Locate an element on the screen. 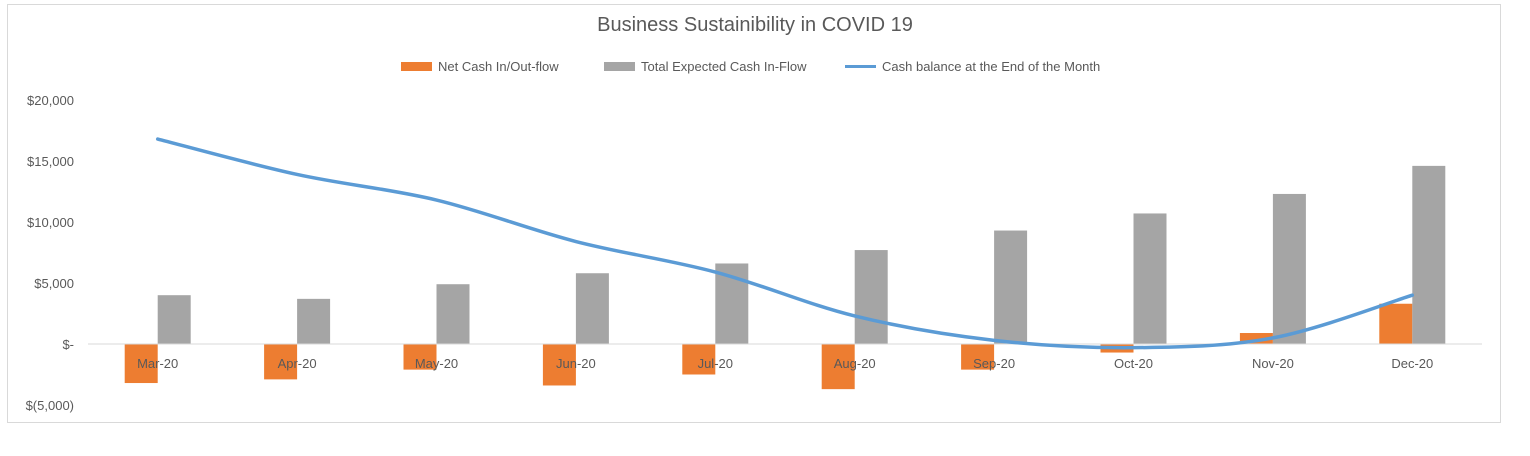 This screenshot has height=456, width=1530. y-tick-label: $10,000 is located at coordinates (50, 222).